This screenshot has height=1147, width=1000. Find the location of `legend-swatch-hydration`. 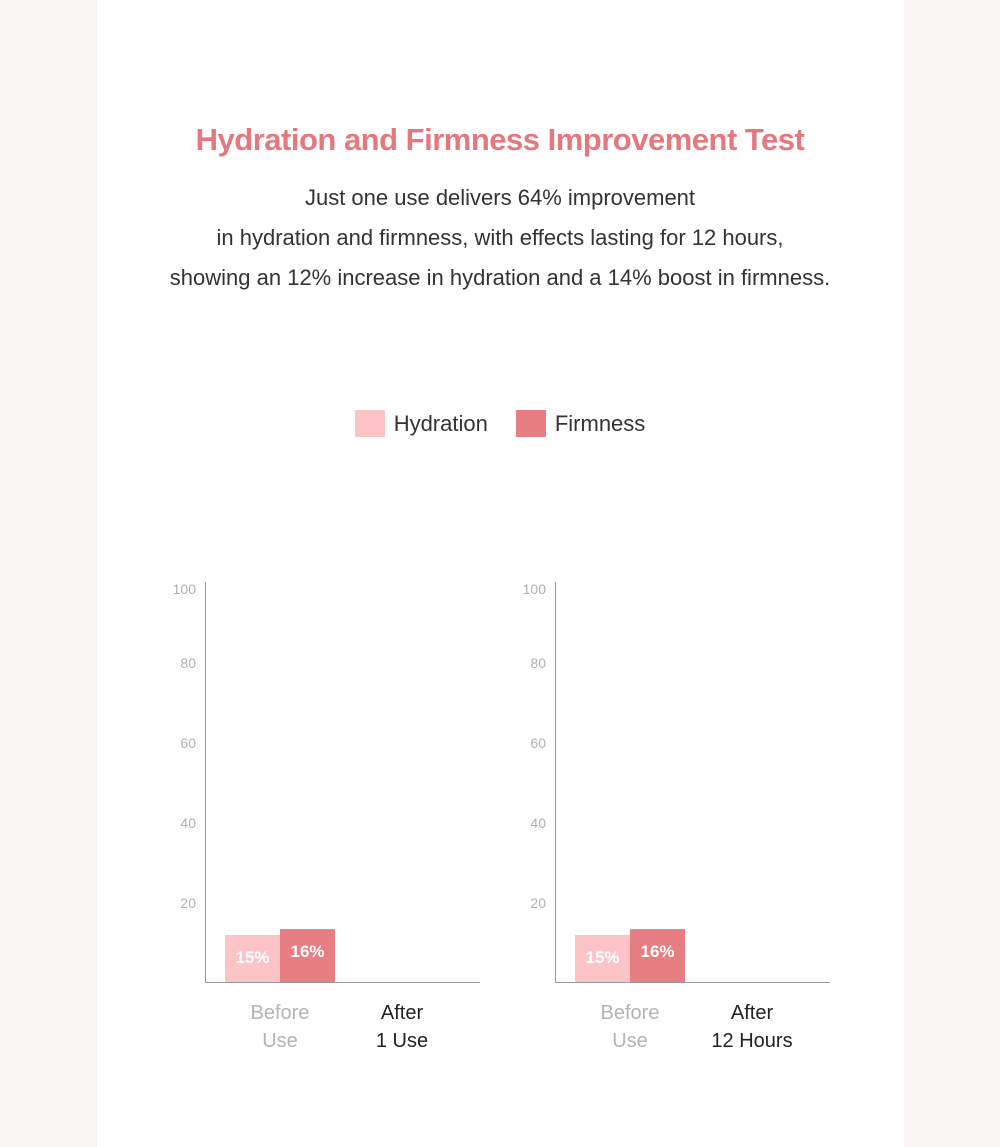

legend-swatch-hydration is located at coordinates (369, 423).